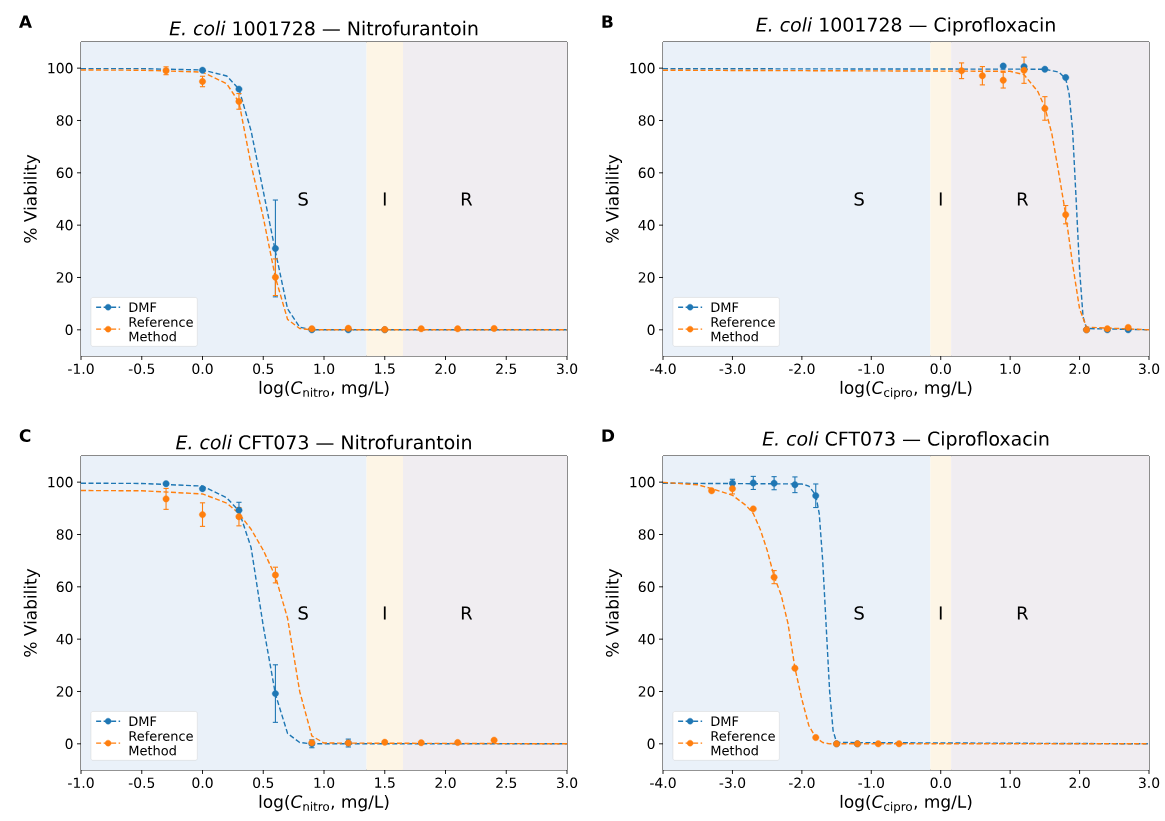 The width and height of the screenshot is (1165, 821). I want to click on chart-title: E. coli 1001728 — Nitrofurantoin, so click(323, 28).